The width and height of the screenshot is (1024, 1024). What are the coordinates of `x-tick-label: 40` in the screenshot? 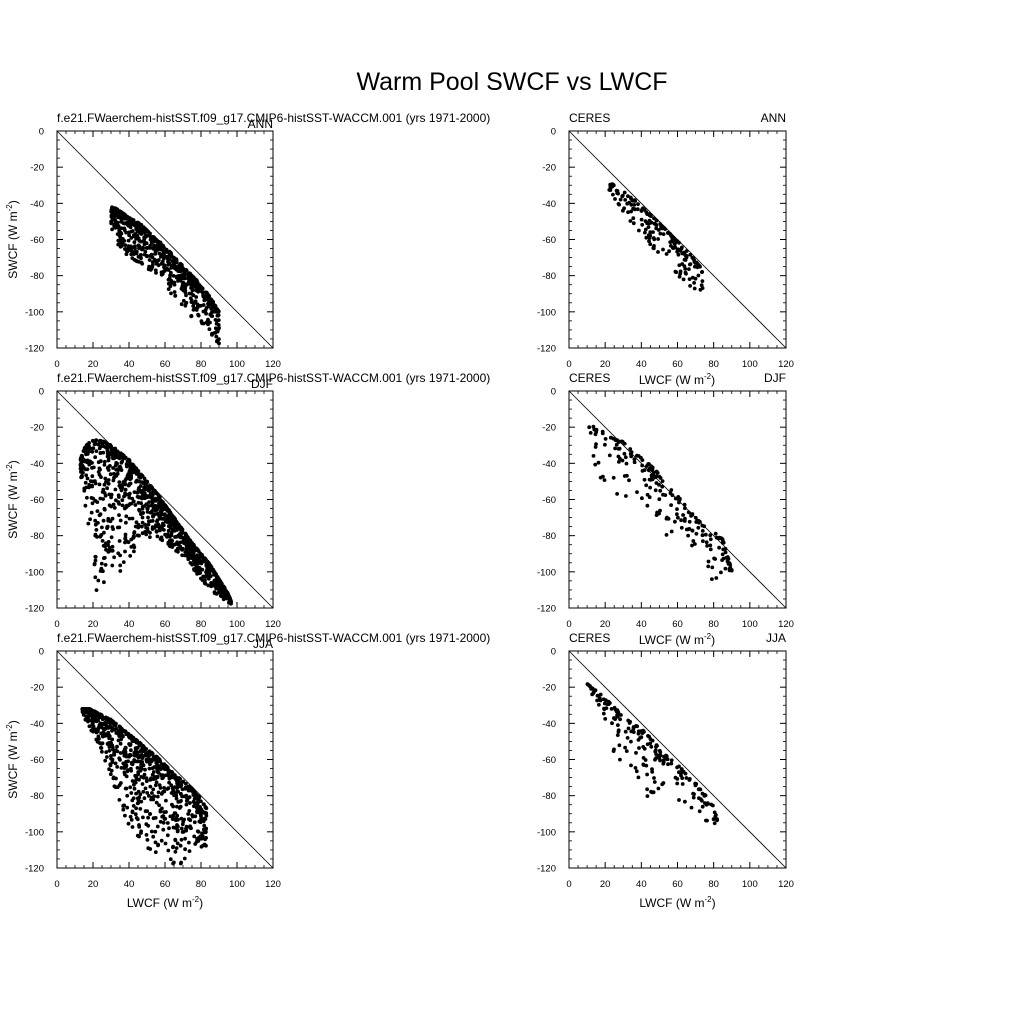 It's located at (129, 364).